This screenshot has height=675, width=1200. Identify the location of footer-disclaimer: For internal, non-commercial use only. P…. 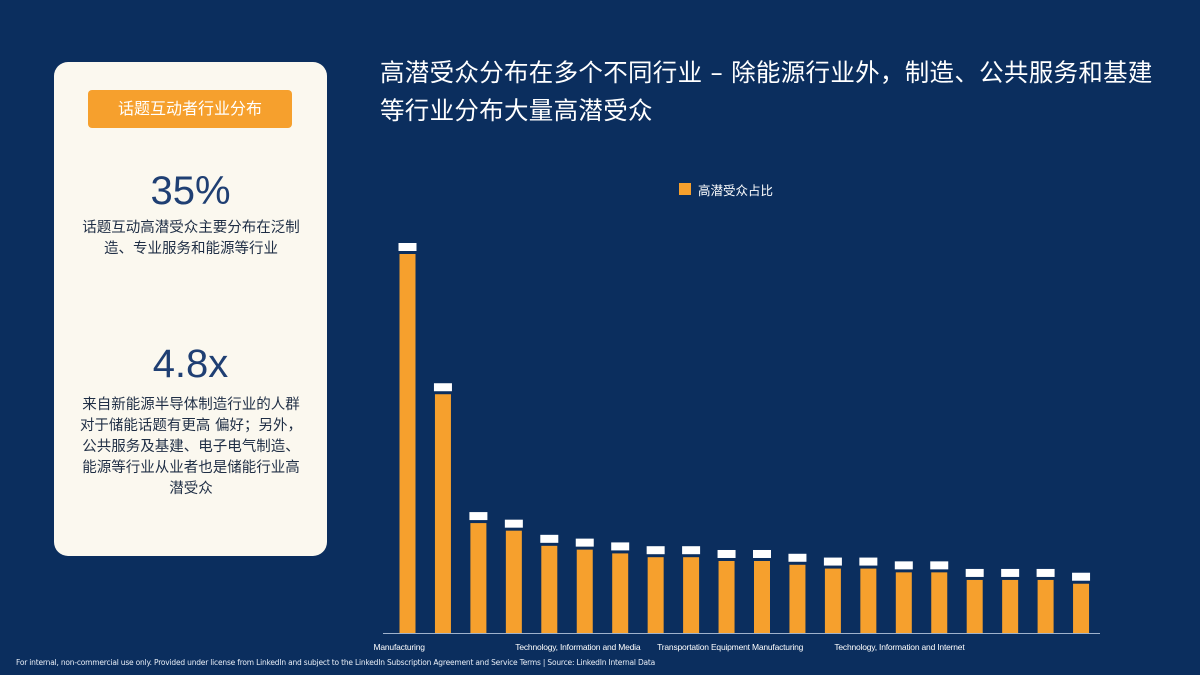
(336, 662).